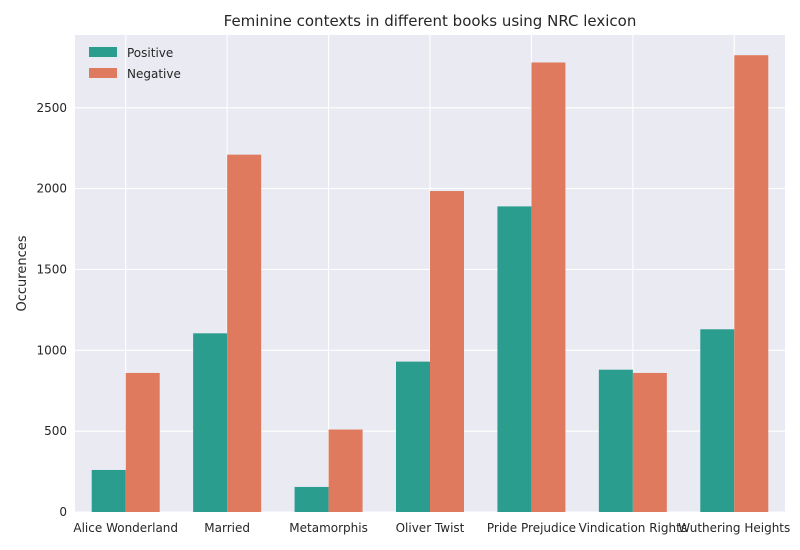 Image resolution: width=800 pixels, height=550 pixels. What do you see at coordinates (51, 189) in the screenshot?
I see `y-tick-label: 2000` at bounding box center [51, 189].